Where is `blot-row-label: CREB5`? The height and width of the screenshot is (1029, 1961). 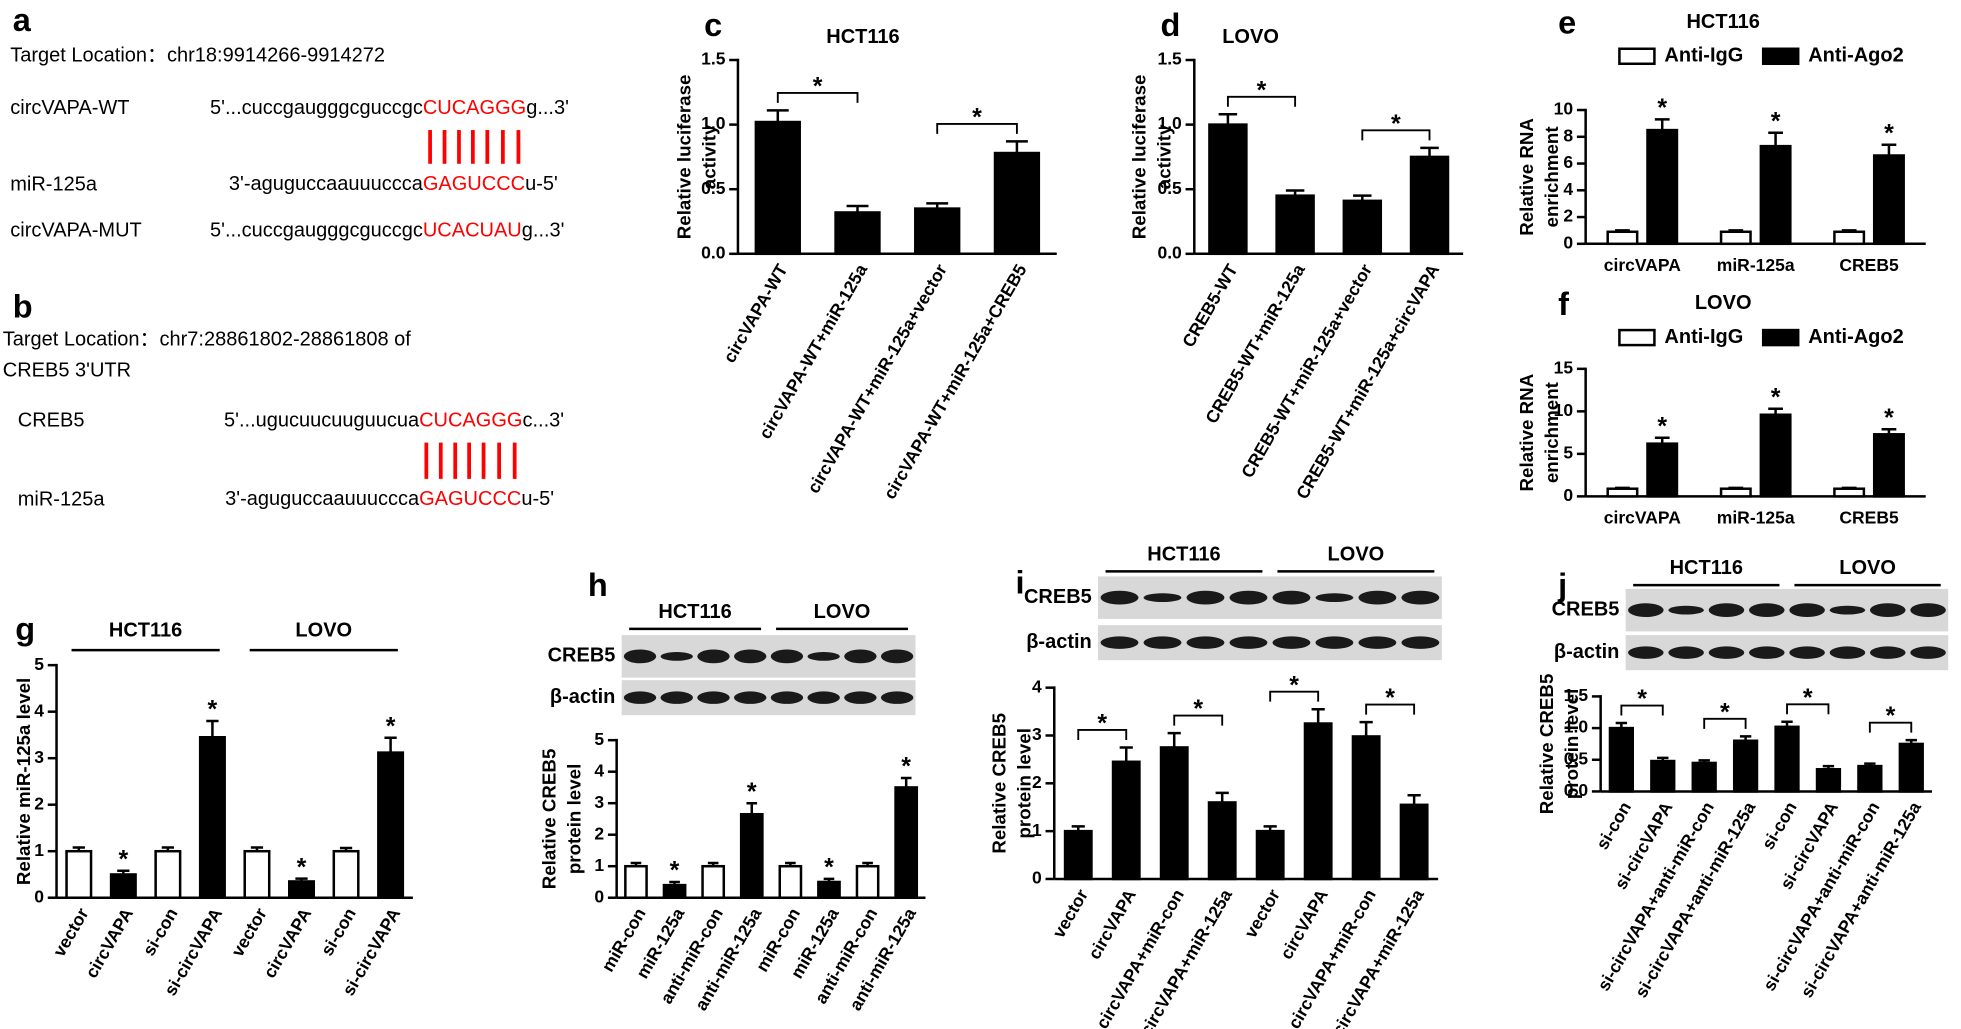 blot-row-label: CREB5 is located at coordinates (1058, 597).